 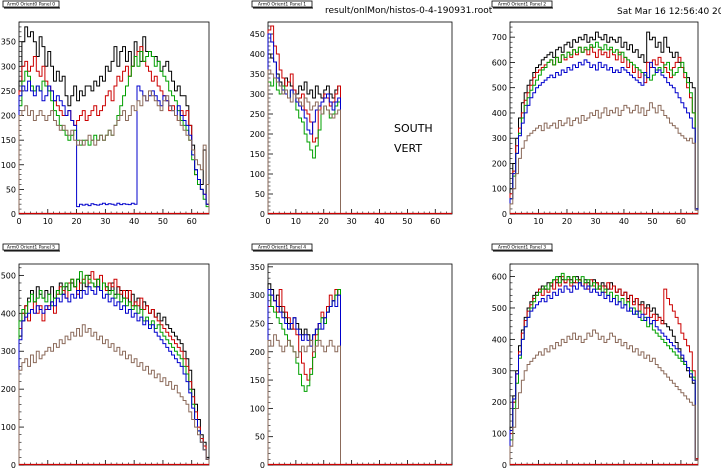 I want to click on panel-title: Arm0 Orient1 Panel 1, so click(x=282, y=5).